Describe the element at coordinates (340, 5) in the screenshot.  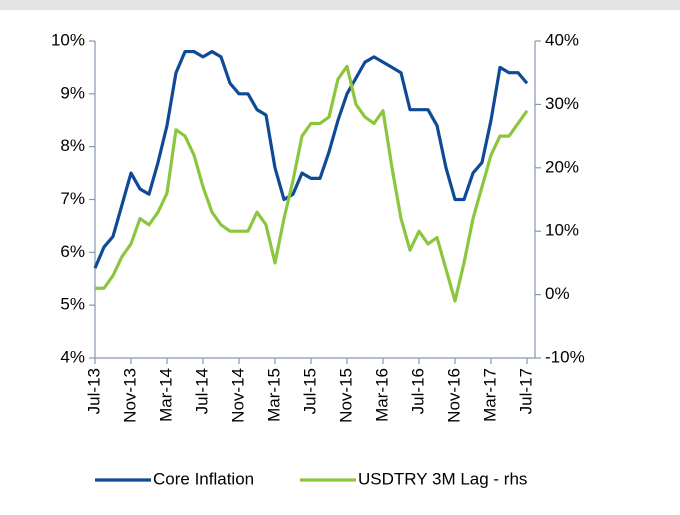
I see `top-band` at that location.